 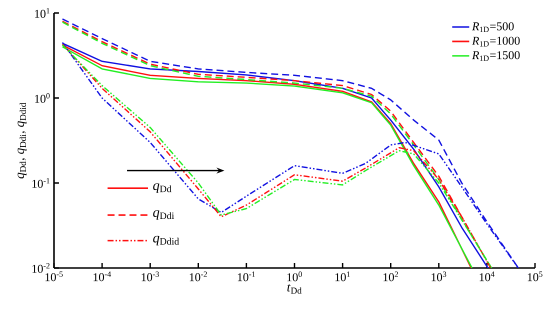 What do you see at coordinates (439, 277) in the screenshot?
I see `x-tick-label: 10$^{3}$` at bounding box center [439, 277].